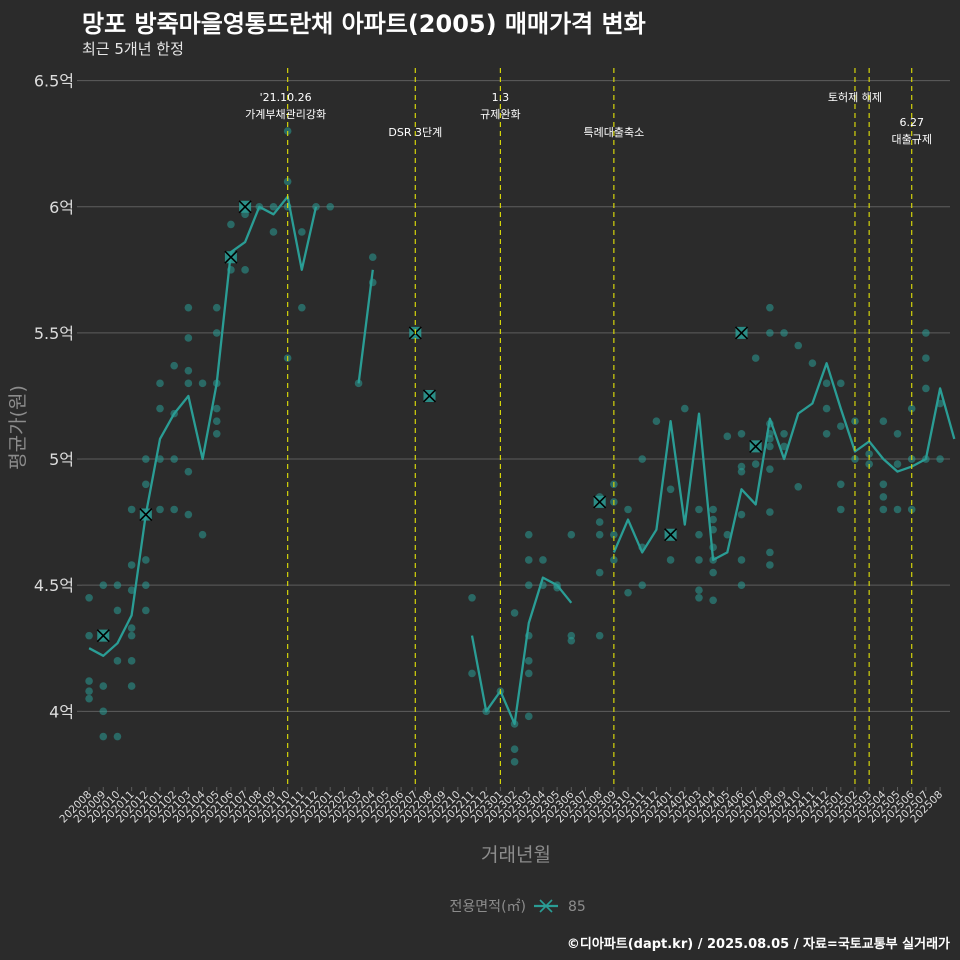  What do you see at coordinates (61, 207) in the screenshot?
I see `y-tick-label: 6억` at bounding box center [61, 207].